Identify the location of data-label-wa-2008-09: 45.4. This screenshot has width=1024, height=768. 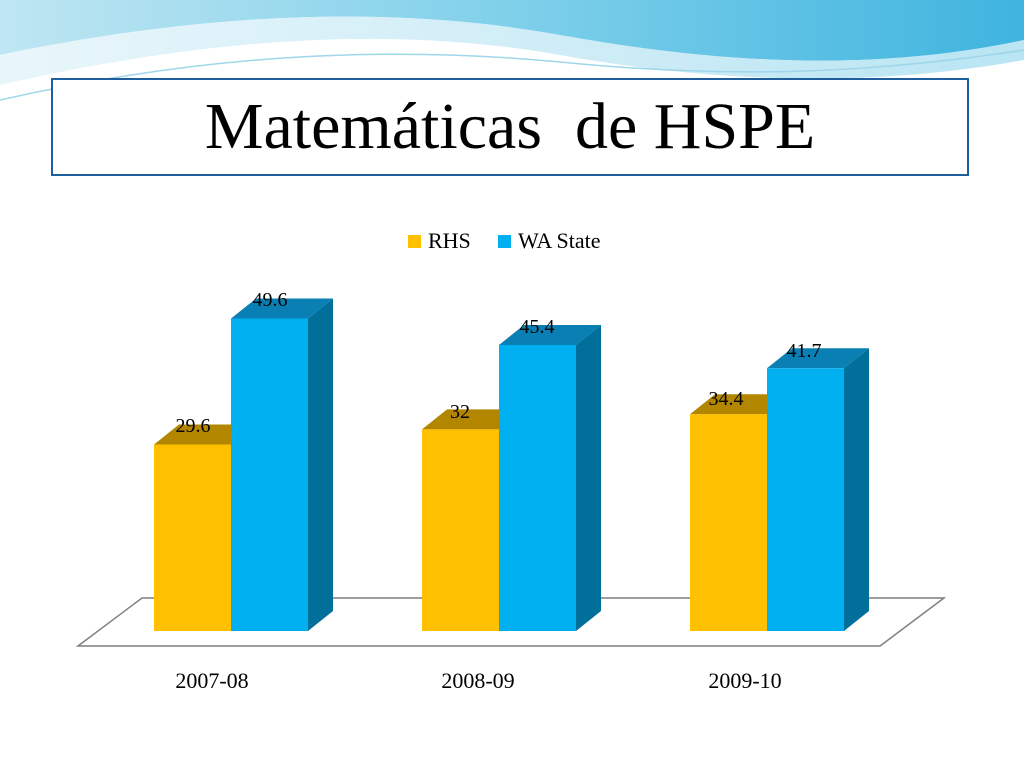
(537, 327).